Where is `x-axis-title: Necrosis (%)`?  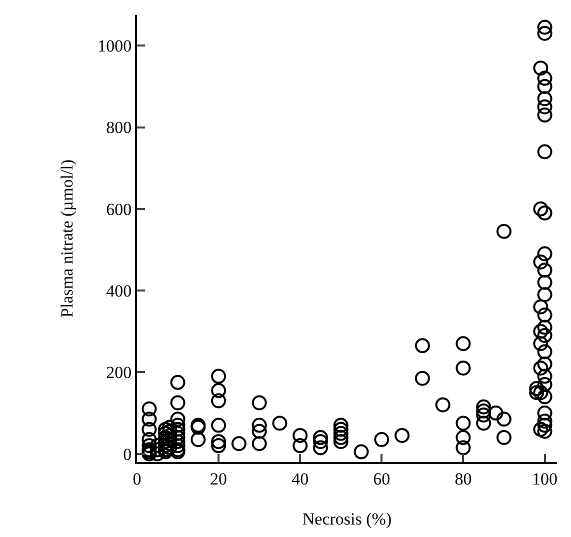 x-axis-title: Necrosis (%) is located at coordinates (347, 518).